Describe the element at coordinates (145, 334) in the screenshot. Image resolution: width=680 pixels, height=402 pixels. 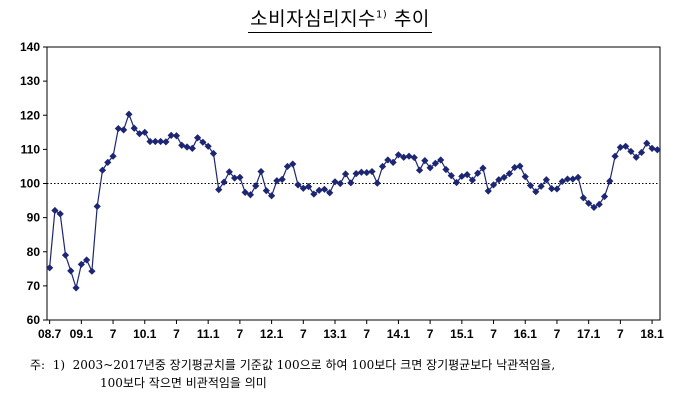
I see `x-tick-label: 10.1` at that location.